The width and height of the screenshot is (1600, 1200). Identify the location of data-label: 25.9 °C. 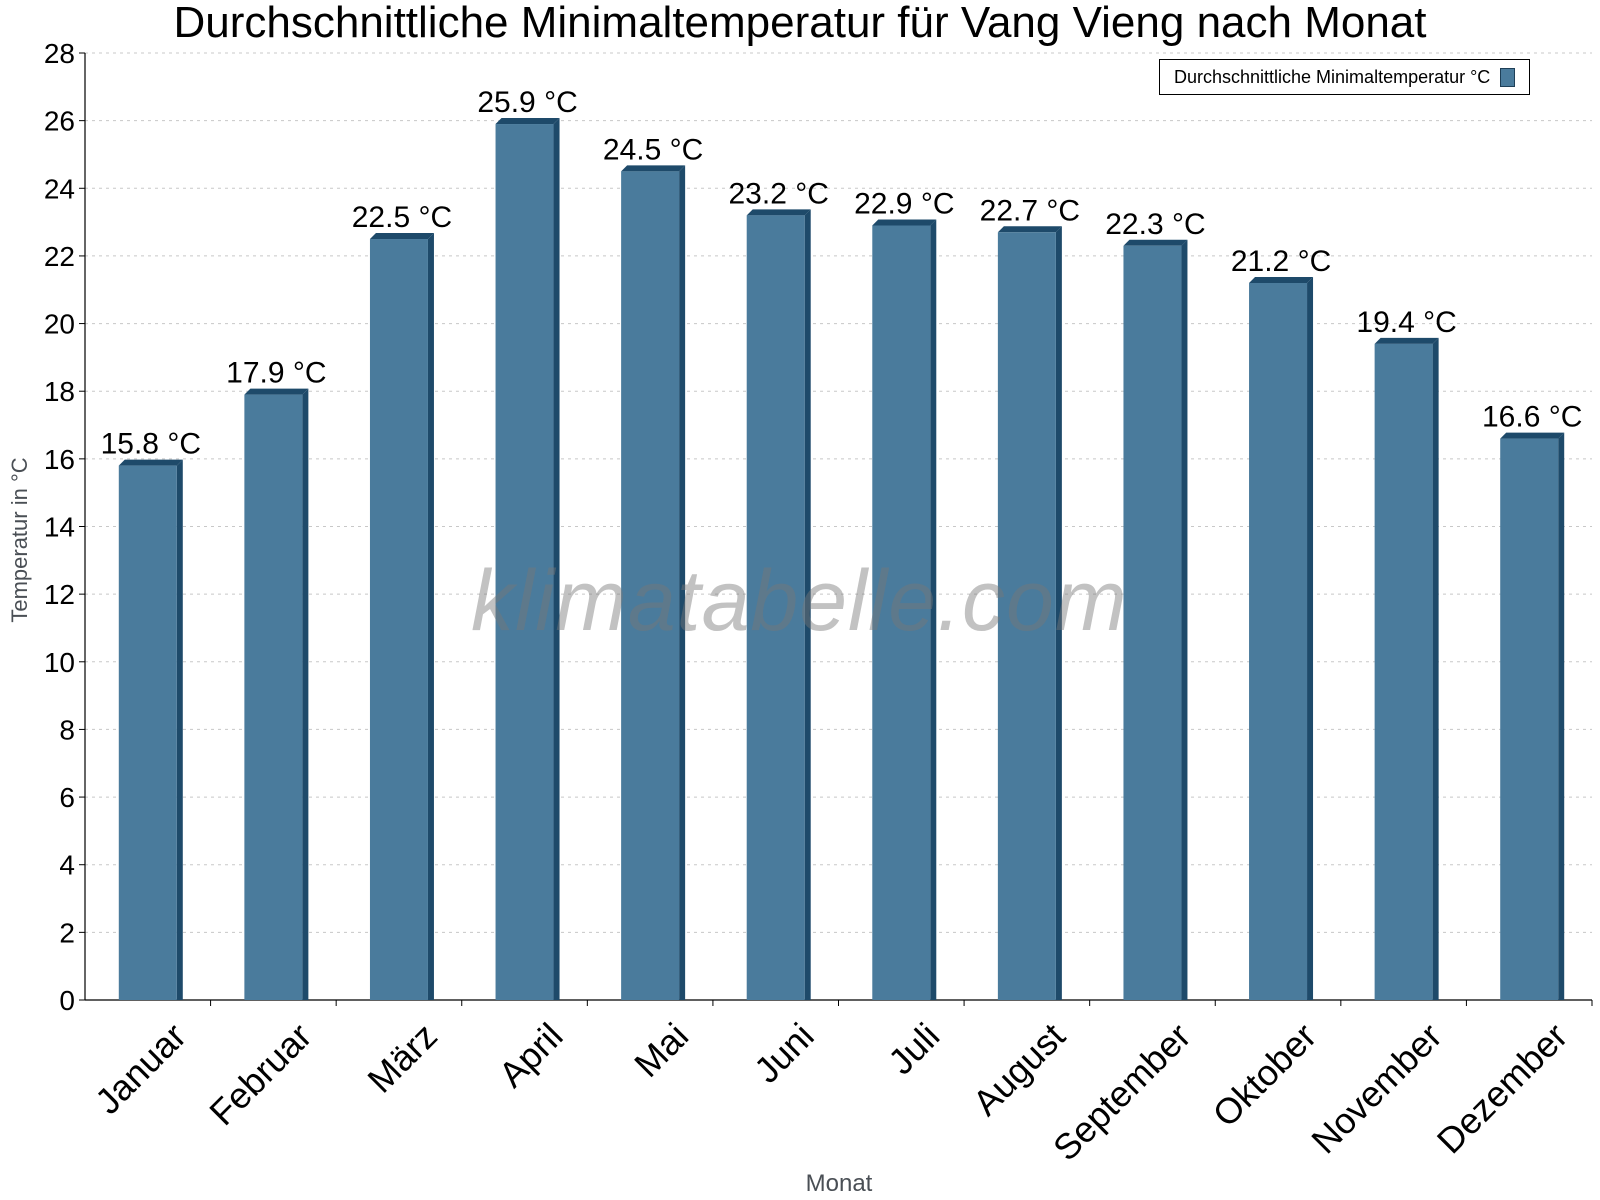
(527, 102).